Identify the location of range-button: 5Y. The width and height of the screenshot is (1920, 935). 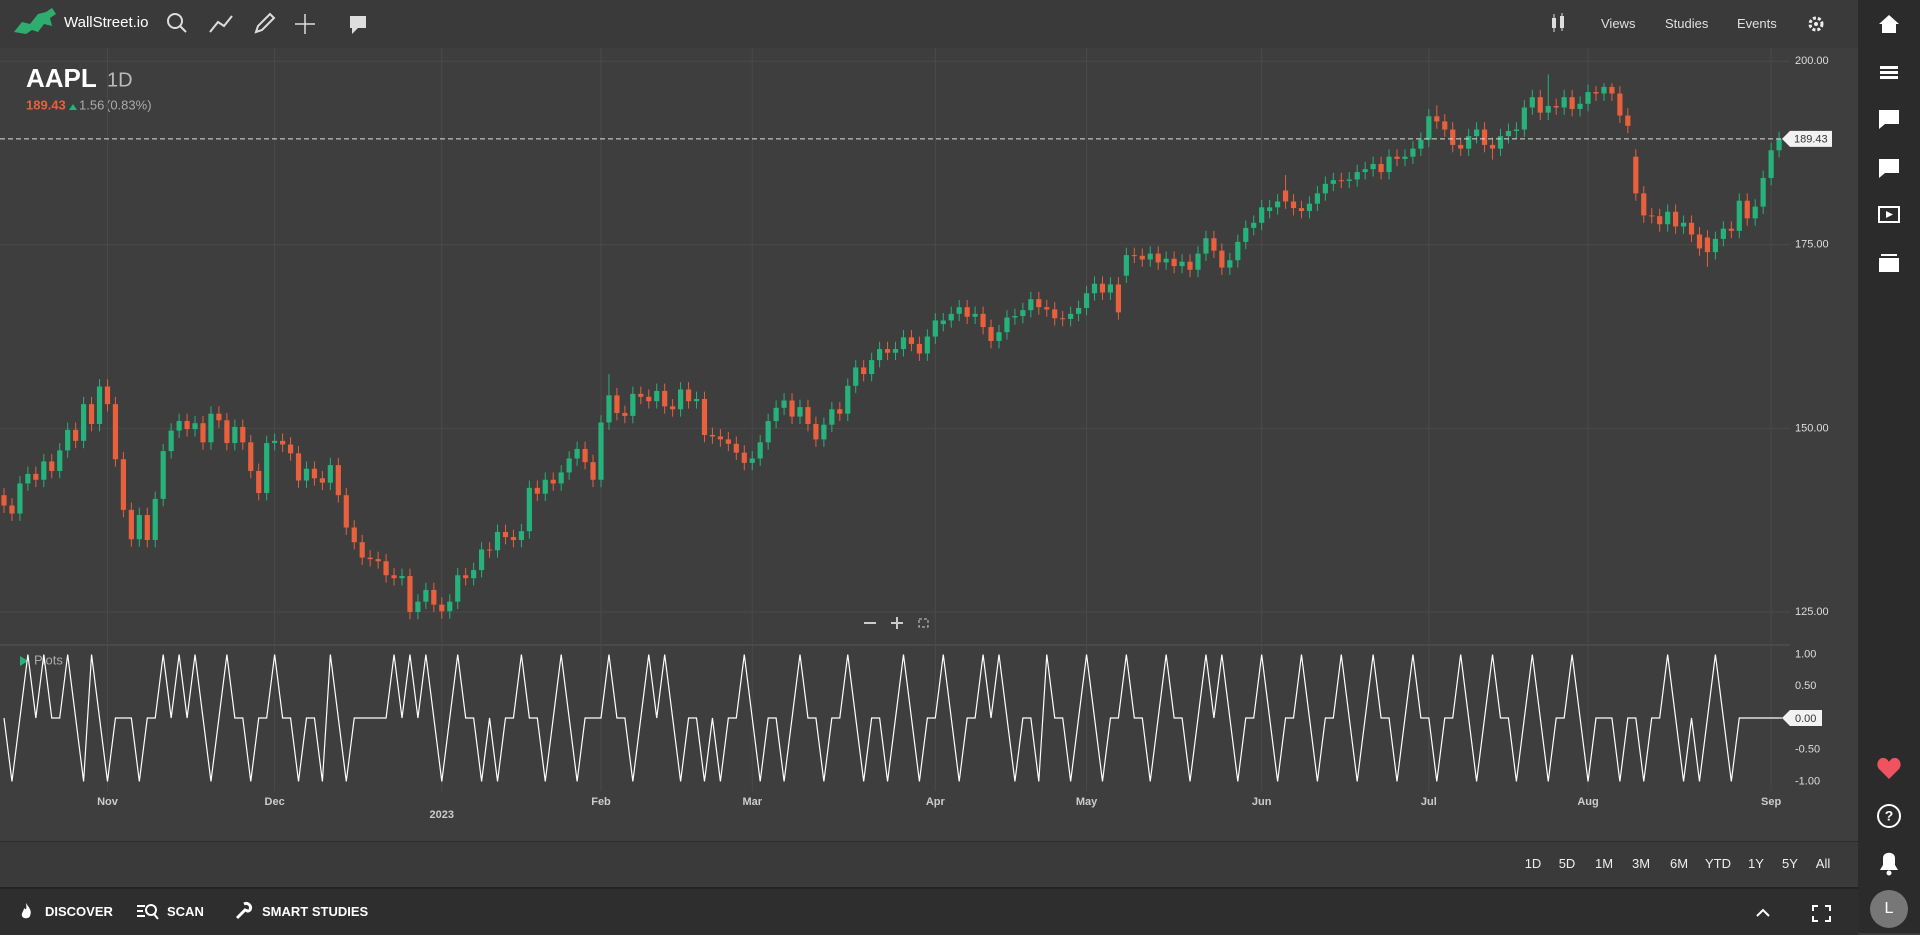
(1790, 863).